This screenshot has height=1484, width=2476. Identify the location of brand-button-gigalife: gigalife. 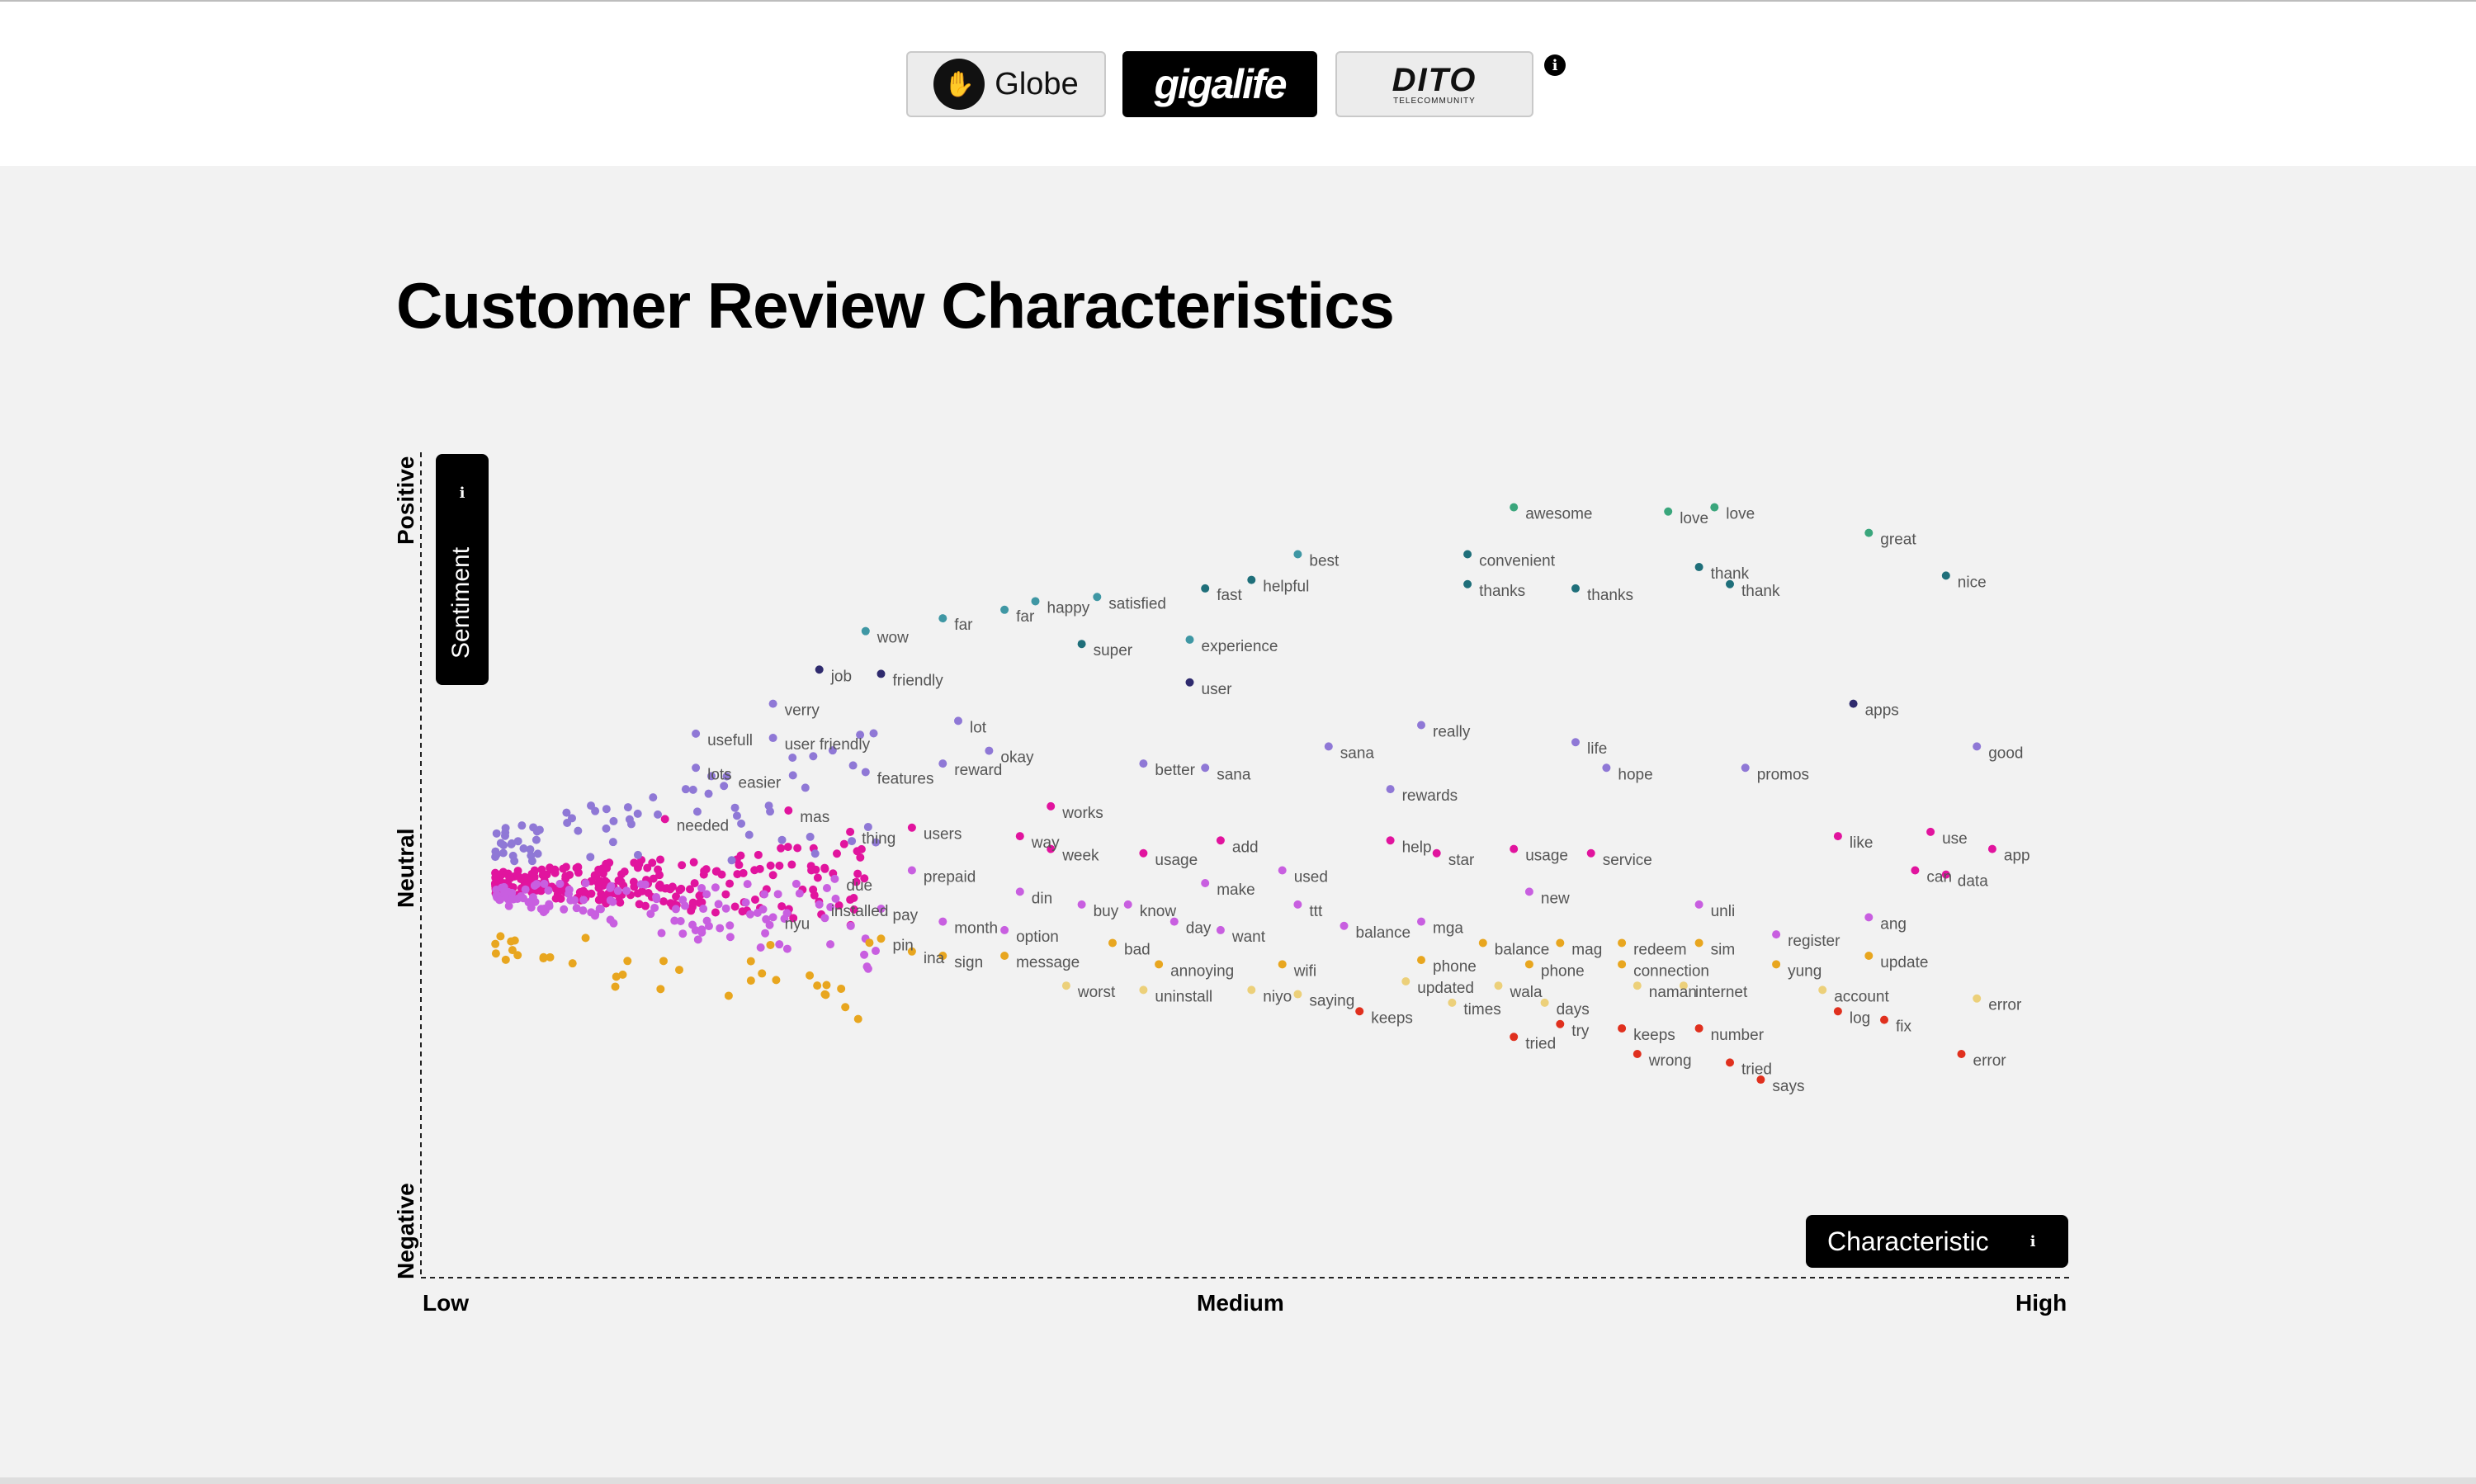
(1219, 84).